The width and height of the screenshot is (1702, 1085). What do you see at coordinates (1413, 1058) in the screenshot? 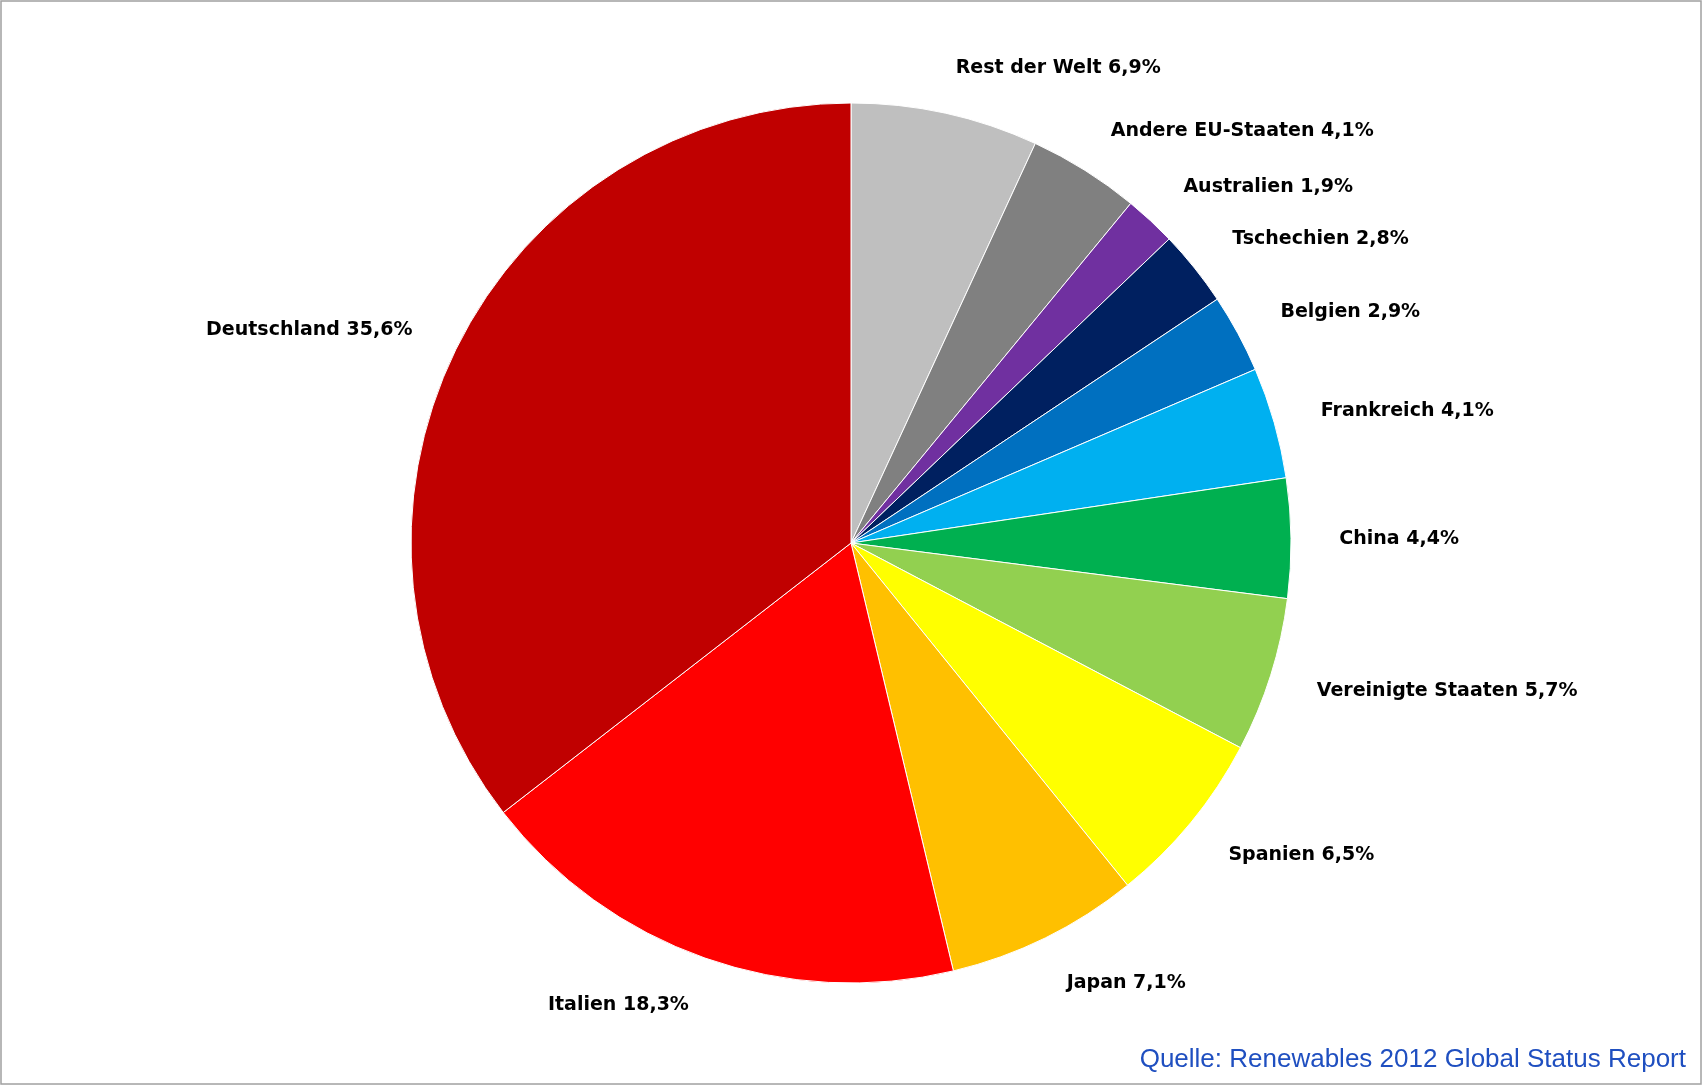
I see `source-note: Quelle: Renewables 2012 Global Status Report` at bounding box center [1413, 1058].